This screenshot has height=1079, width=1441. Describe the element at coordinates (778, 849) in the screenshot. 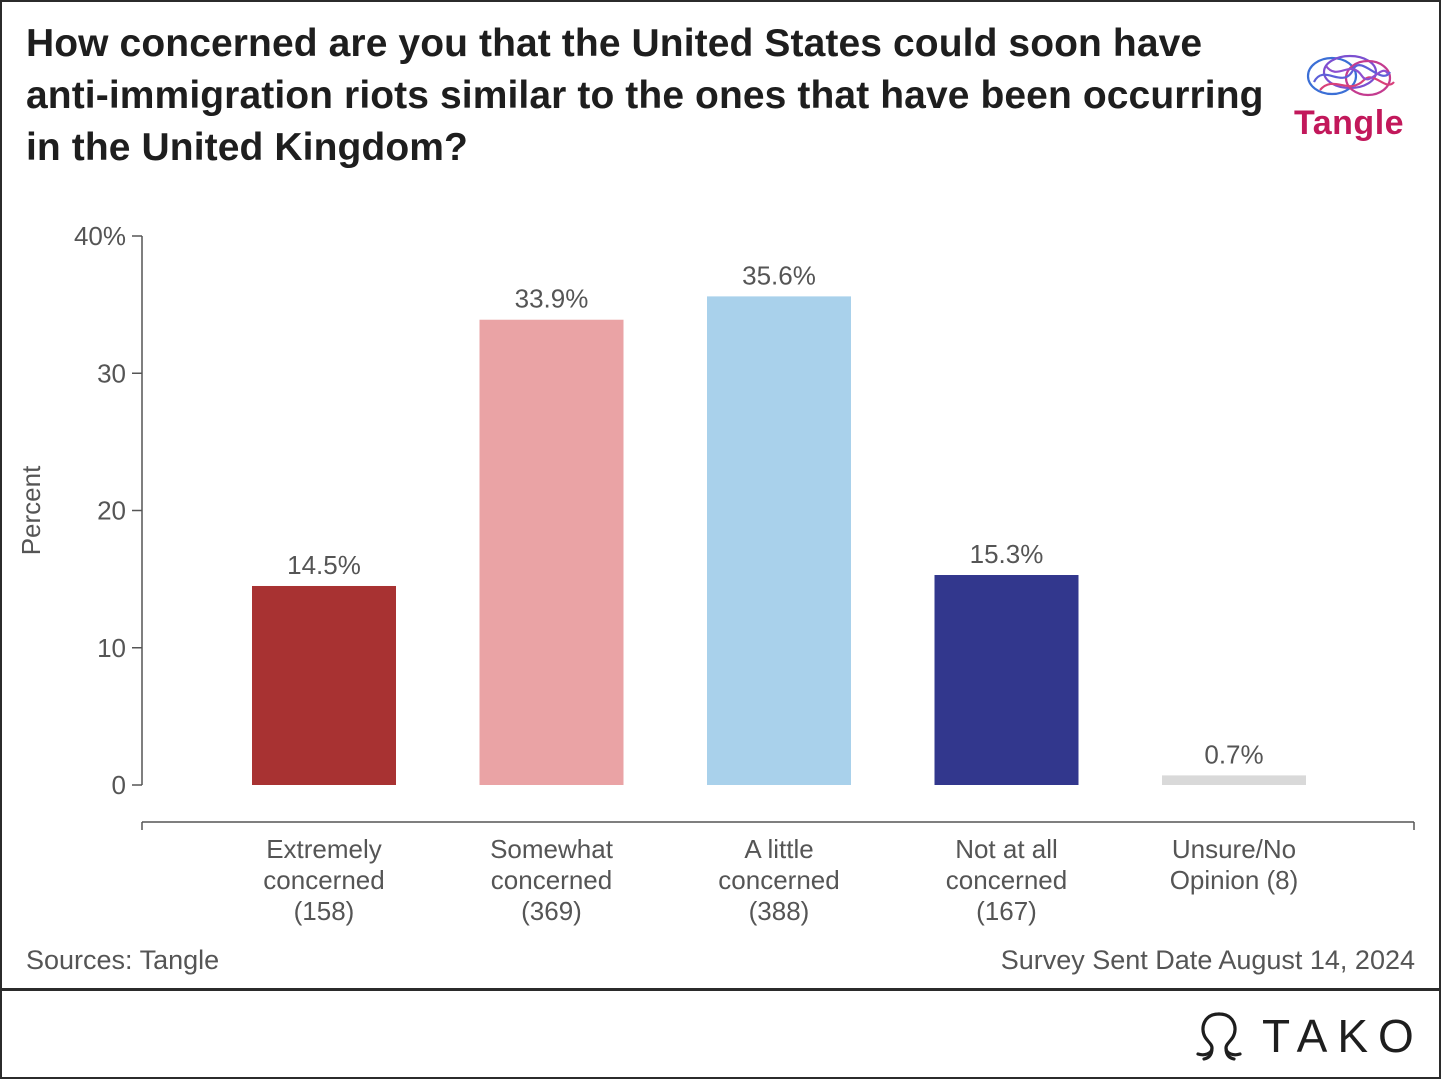

I see `x-tick-label: A little` at that location.